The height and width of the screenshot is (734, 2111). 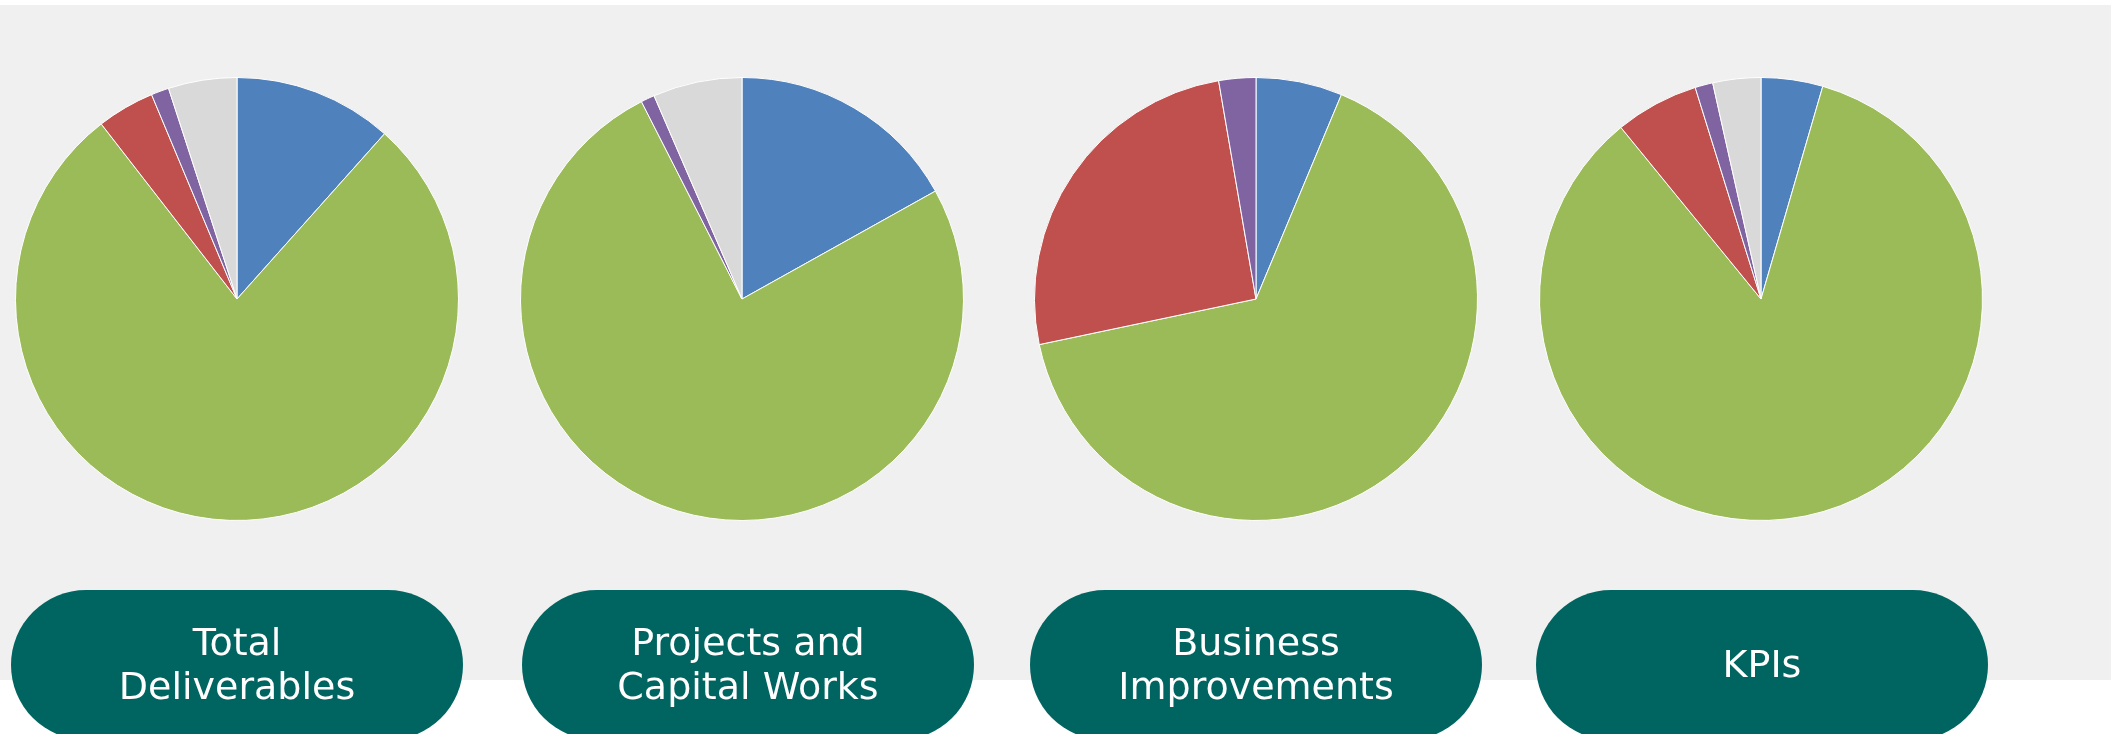 I want to click on text: Business Improvements, so click(x=1256, y=664).